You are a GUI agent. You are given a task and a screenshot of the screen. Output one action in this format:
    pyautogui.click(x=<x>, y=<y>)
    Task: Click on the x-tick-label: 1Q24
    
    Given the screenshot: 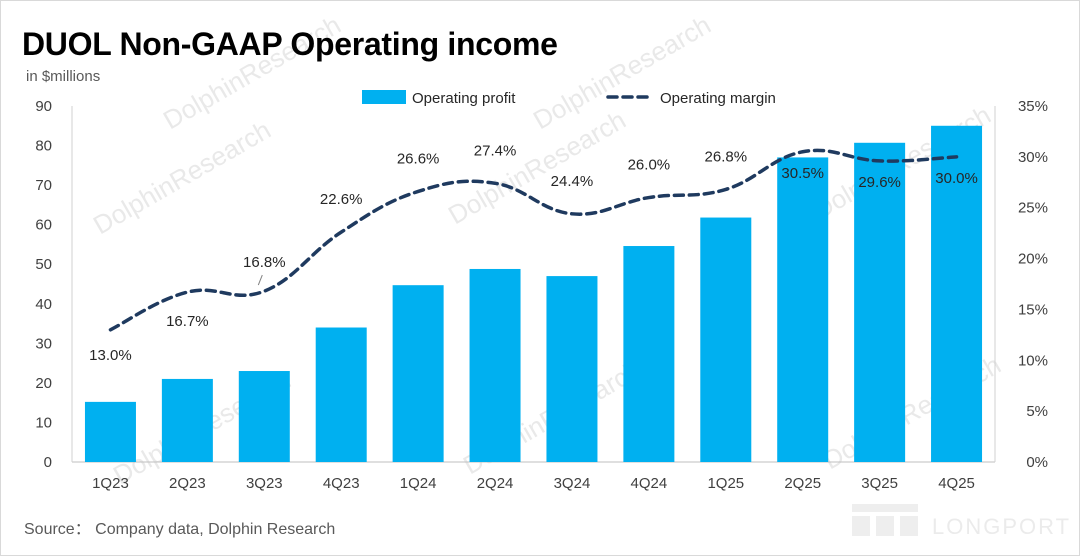 What is the action you would take?
    pyautogui.click(x=418, y=483)
    